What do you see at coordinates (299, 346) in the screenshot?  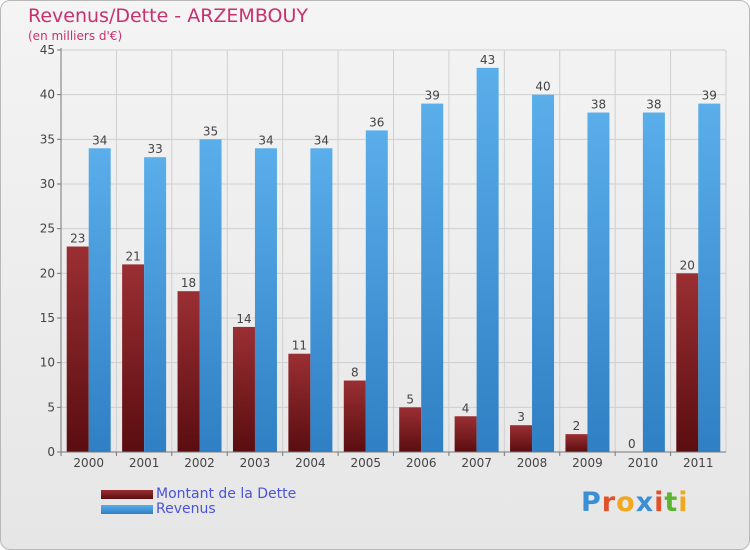 I see `data-label: 11` at bounding box center [299, 346].